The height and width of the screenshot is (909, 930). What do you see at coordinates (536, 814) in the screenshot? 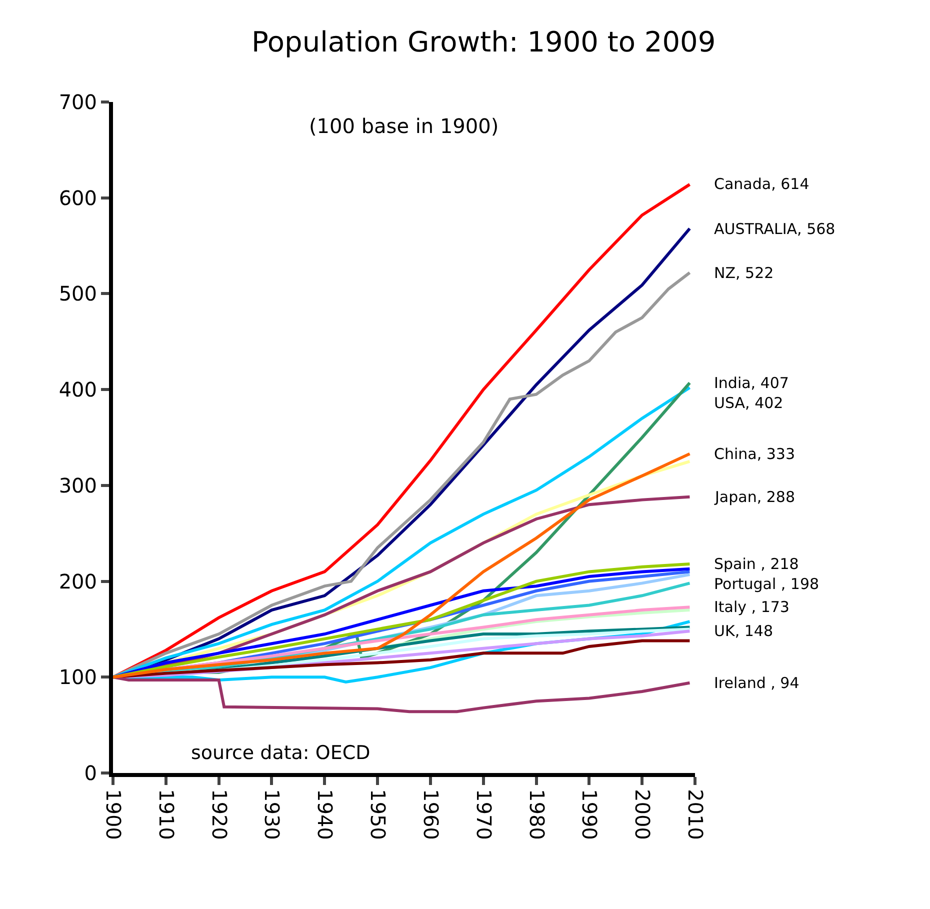
I see `x-tick-label: 1980` at bounding box center [536, 814].